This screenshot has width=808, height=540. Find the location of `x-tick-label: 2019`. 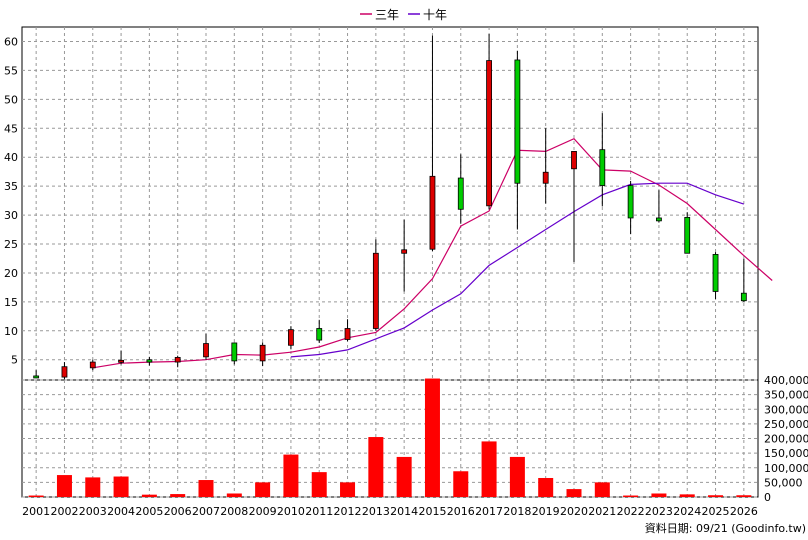

x-tick-label: 2019 is located at coordinates (546, 511).